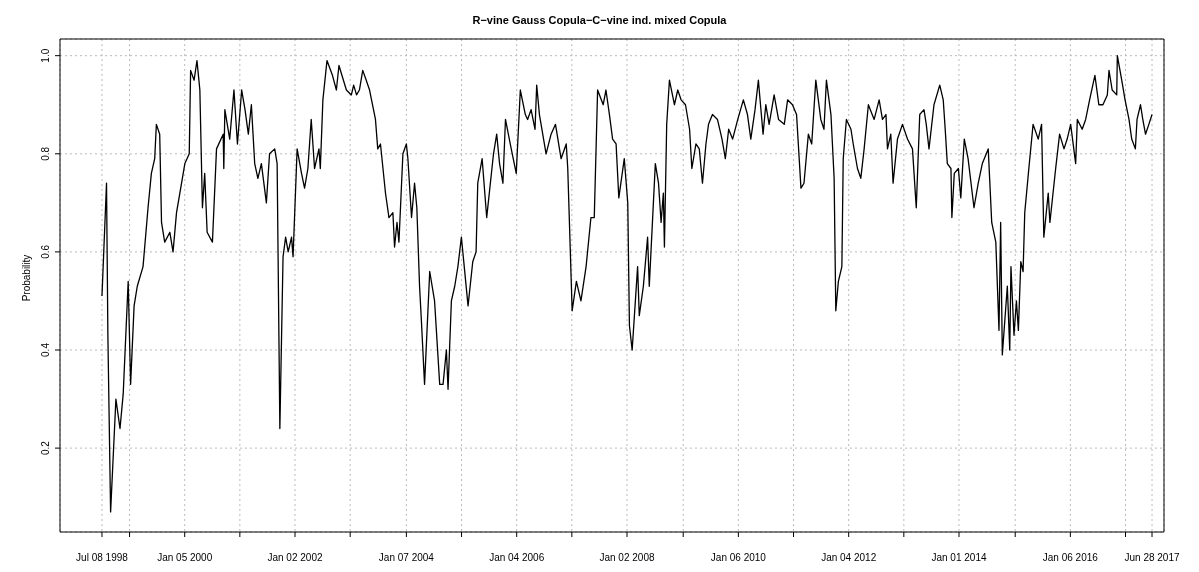 Image resolution: width=1199 pixels, height=572 pixels. What do you see at coordinates (45, 153) in the screenshot?
I see `y-tick-label: 0.8` at bounding box center [45, 153].